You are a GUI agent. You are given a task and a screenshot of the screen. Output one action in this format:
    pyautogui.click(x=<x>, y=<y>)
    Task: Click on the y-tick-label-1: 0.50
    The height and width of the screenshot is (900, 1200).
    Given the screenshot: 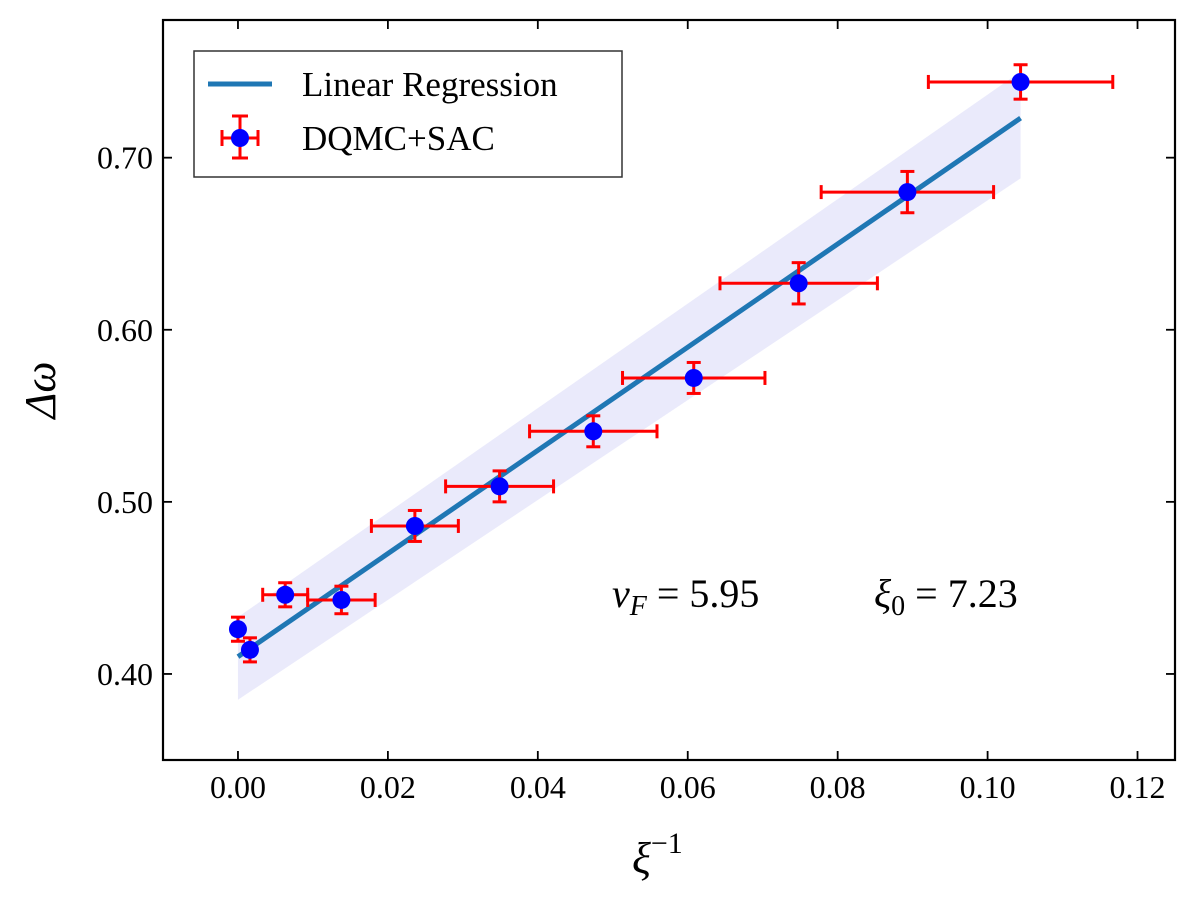 What is the action you would take?
    pyautogui.click(x=125, y=502)
    